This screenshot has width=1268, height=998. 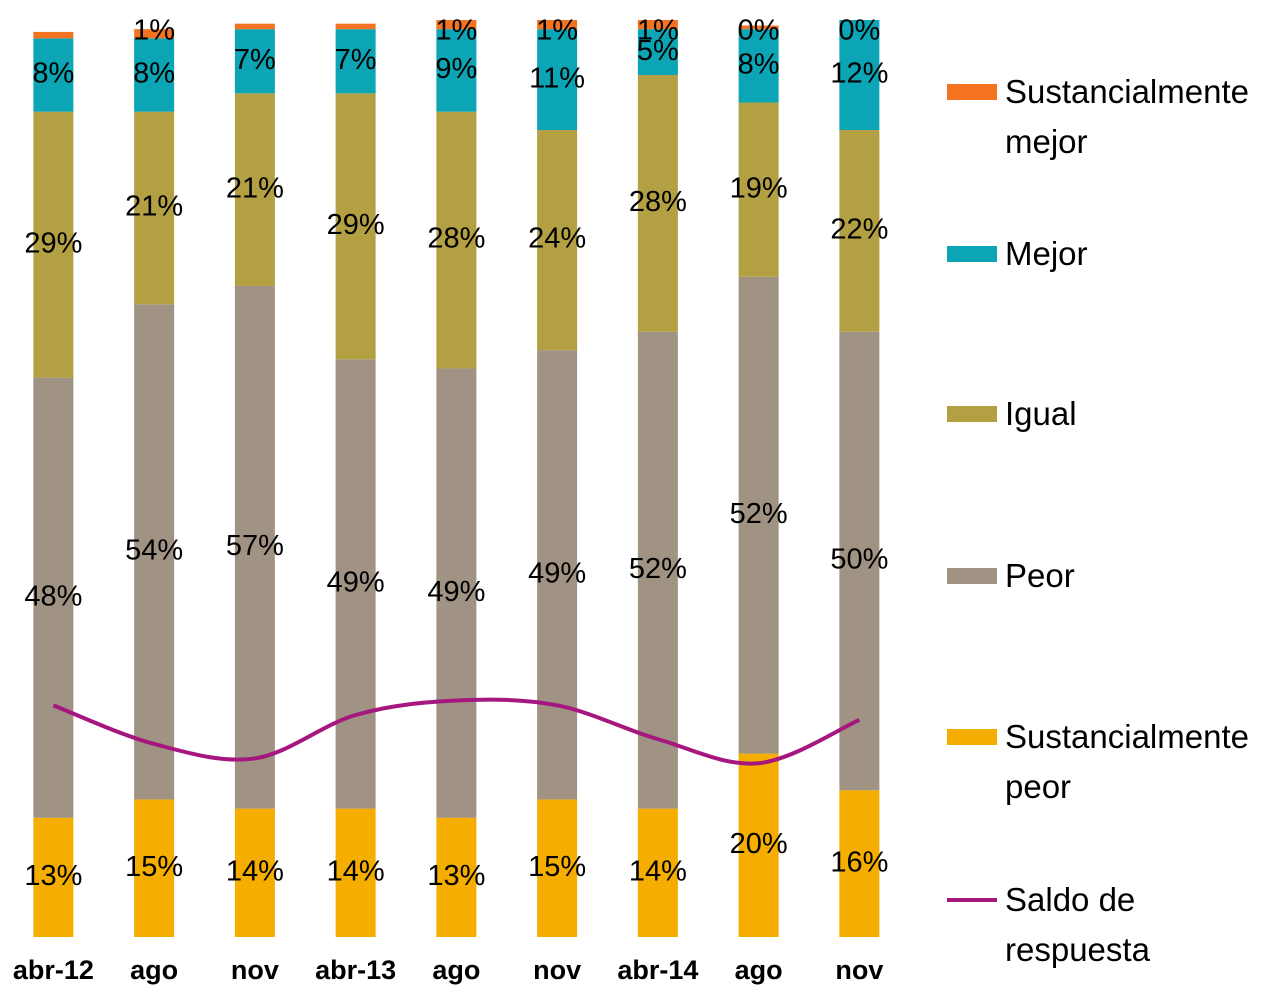 I want to click on data-label: 12%, so click(x=859, y=74).